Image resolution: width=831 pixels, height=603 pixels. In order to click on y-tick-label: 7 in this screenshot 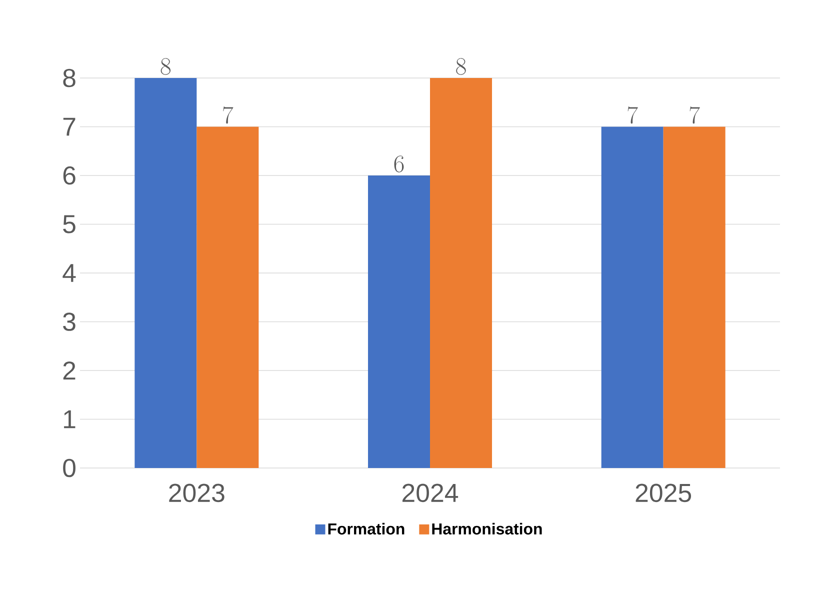, I will do `click(69, 127)`.